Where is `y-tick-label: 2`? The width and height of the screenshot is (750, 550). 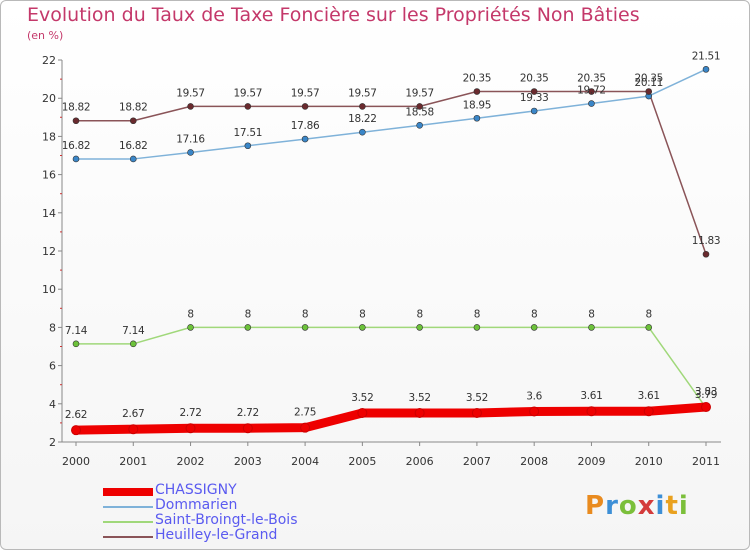
y-tick-label: 2 is located at coordinates (52, 442).